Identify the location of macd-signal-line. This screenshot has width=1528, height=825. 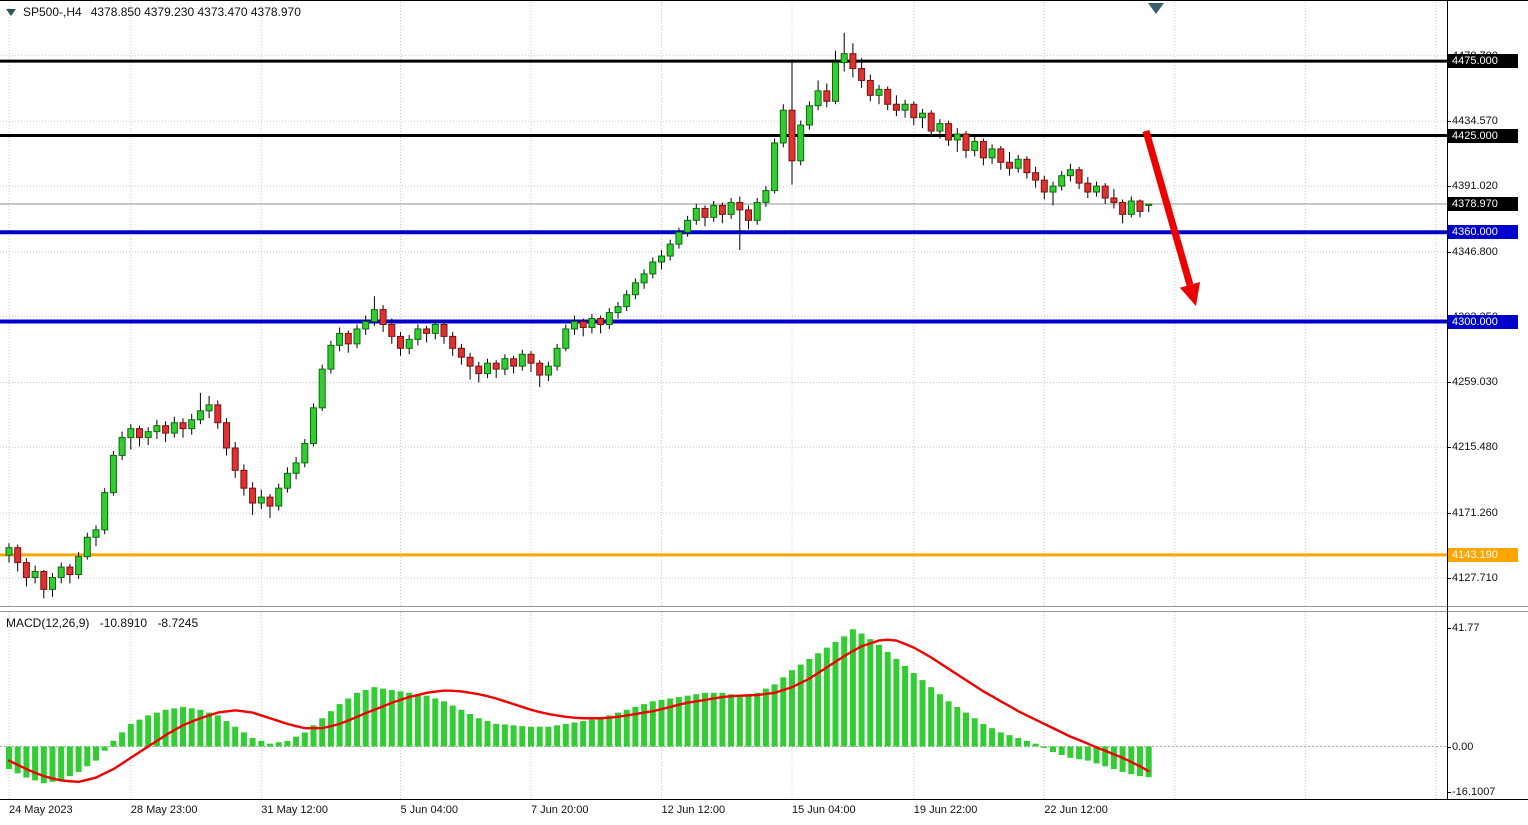
(578, 711).